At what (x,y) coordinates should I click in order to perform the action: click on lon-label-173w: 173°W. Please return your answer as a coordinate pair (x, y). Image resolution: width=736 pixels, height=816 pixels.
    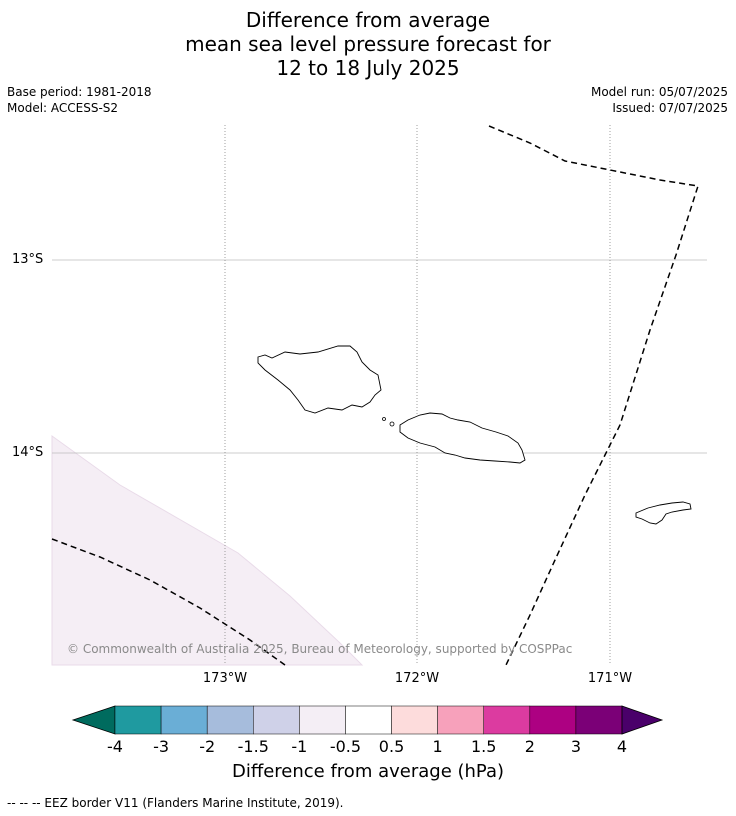
    Looking at the image, I should click on (225, 678).